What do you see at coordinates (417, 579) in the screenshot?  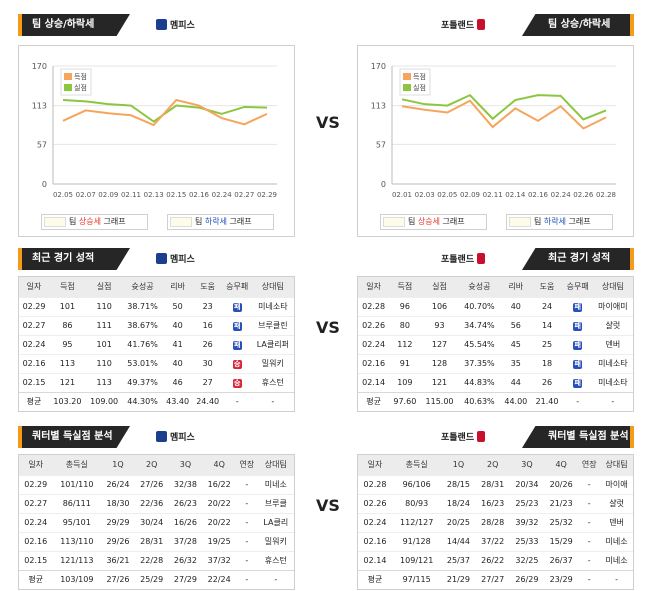 I see `average-cell: 97/115` at bounding box center [417, 579].